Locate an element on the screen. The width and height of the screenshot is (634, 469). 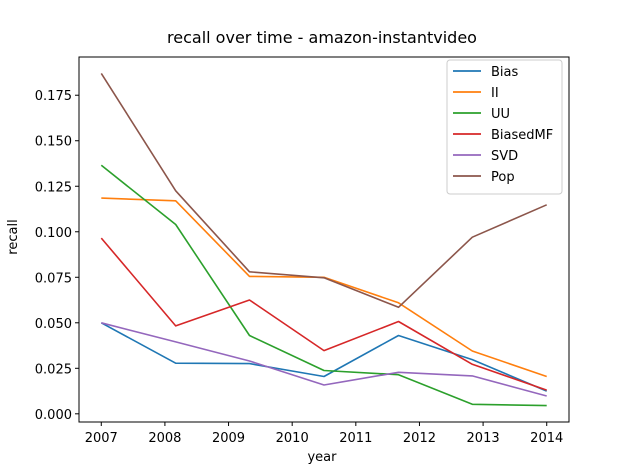
y-tick-label: 0.175 is located at coordinates (53, 96).